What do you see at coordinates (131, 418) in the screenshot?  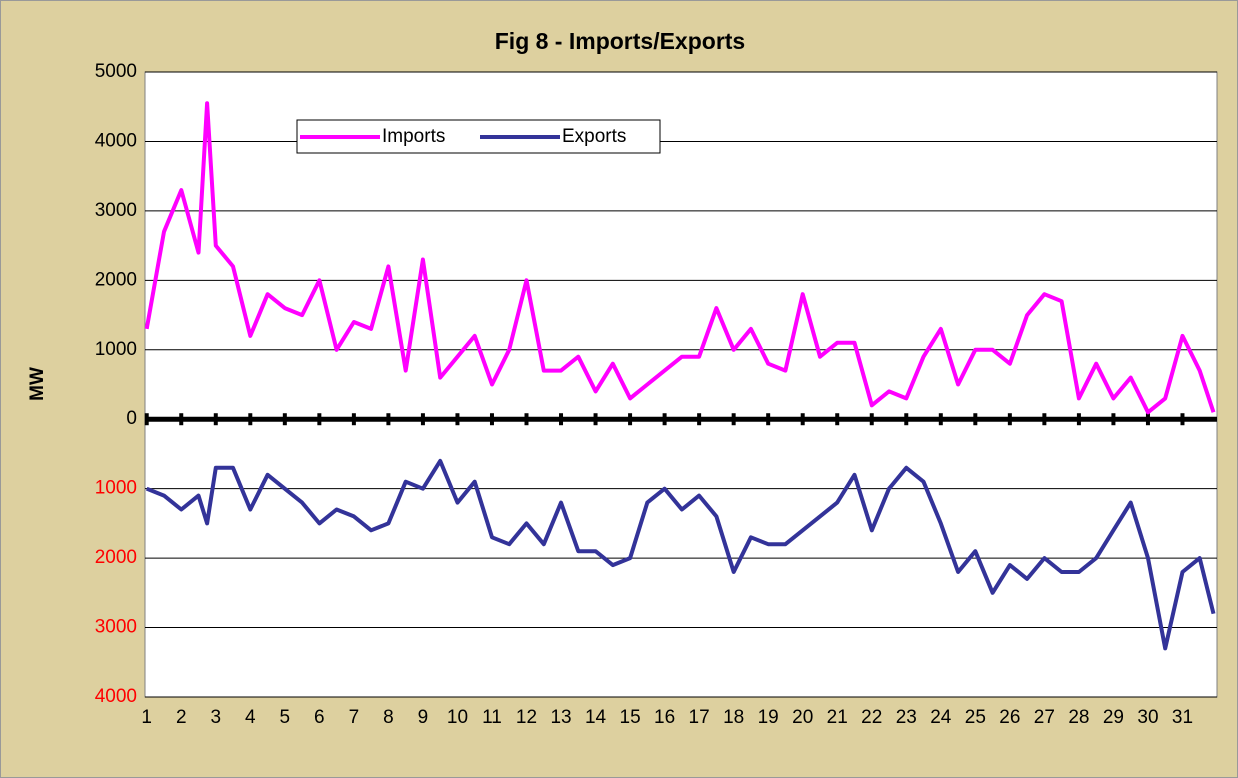 I see `y-tick-label: 0` at bounding box center [131, 418].